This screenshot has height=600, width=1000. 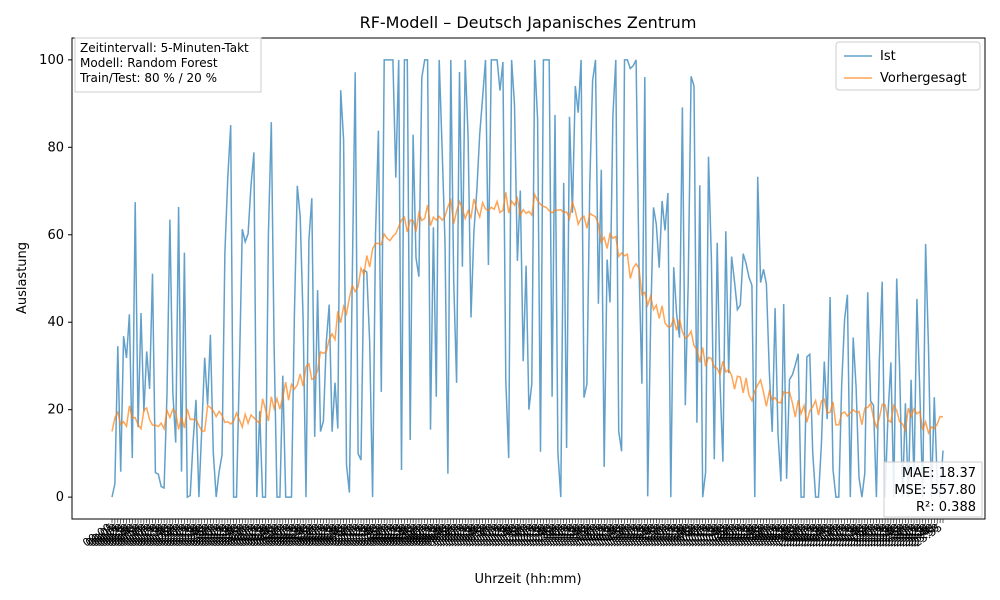 What do you see at coordinates (164, 48) in the screenshot?
I see `info-line-interval: Zeitintervall: 5-Minuten-Takt` at bounding box center [164, 48].